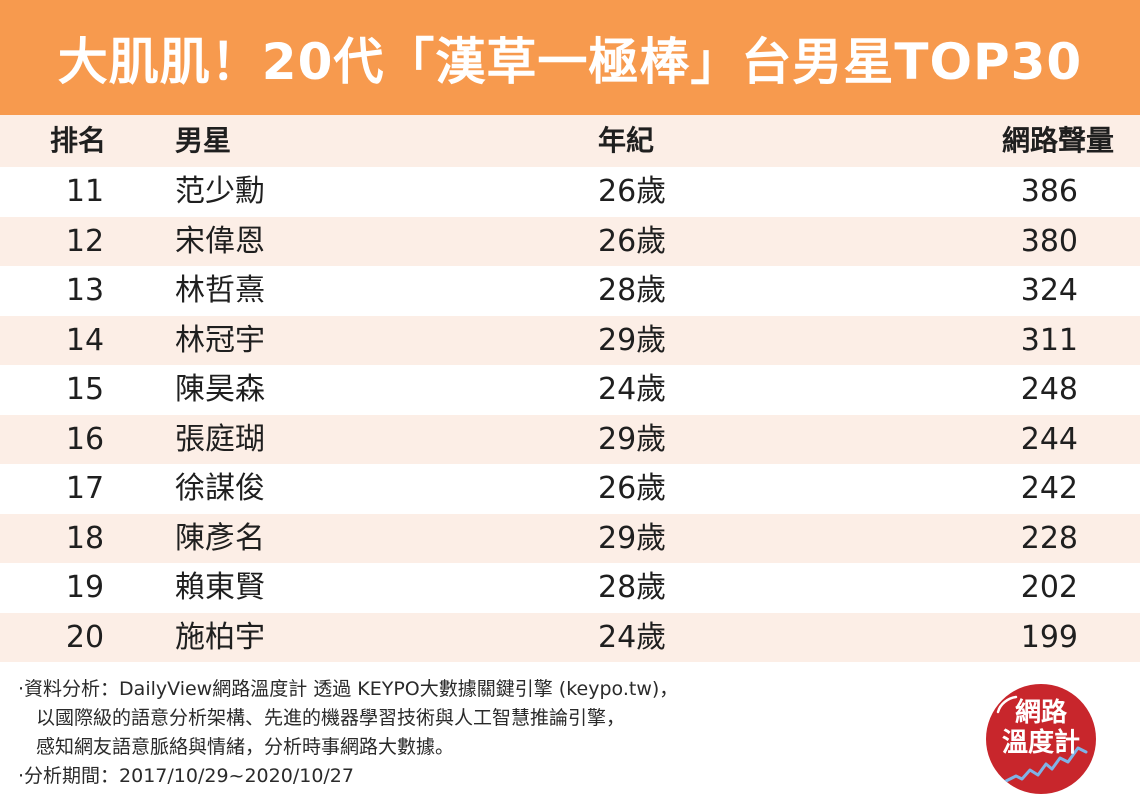  What do you see at coordinates (186, 776) in the screenshot?
I see `analysis-period: ‧分析期間：2017/10/29~2020/10/27` at bounding box center [186, 776].